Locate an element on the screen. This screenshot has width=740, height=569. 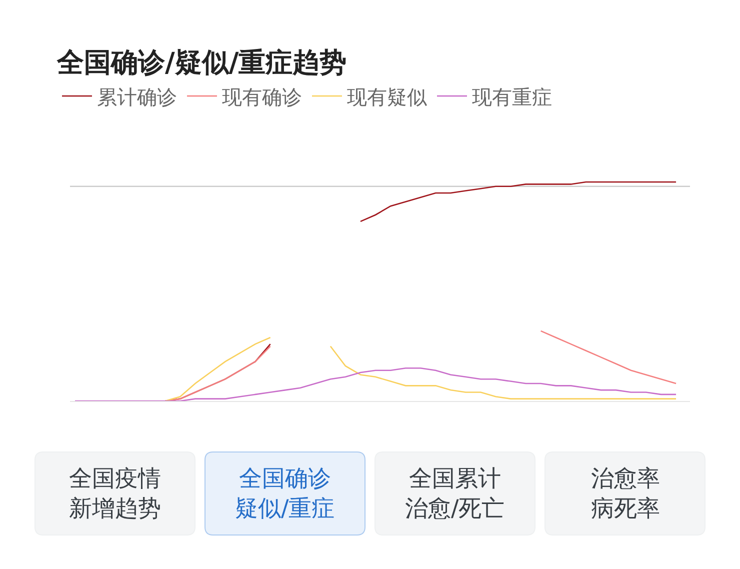
legend-label: 现有重症 is located at coordinates (512, 96).